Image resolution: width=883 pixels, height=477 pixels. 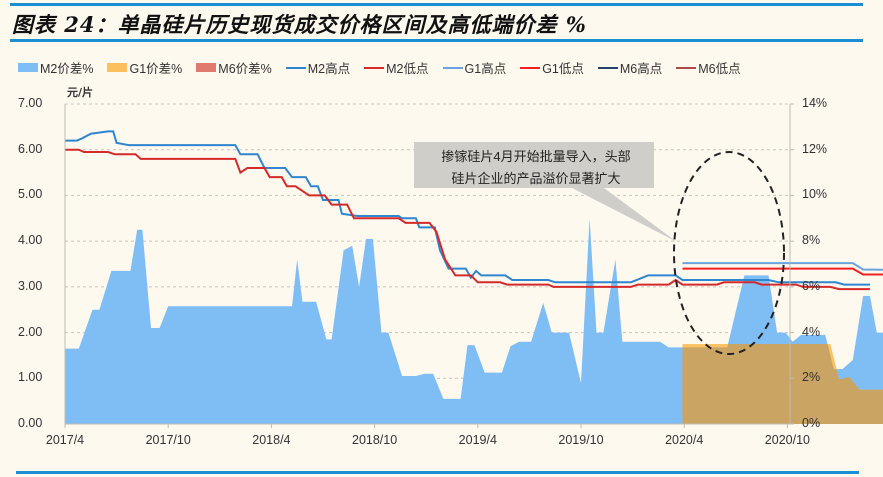 What do you see at coordinates (30, 331) in the screenshot?
I see `left-axis-tick: 2.00` at bounding box center [30, 331].